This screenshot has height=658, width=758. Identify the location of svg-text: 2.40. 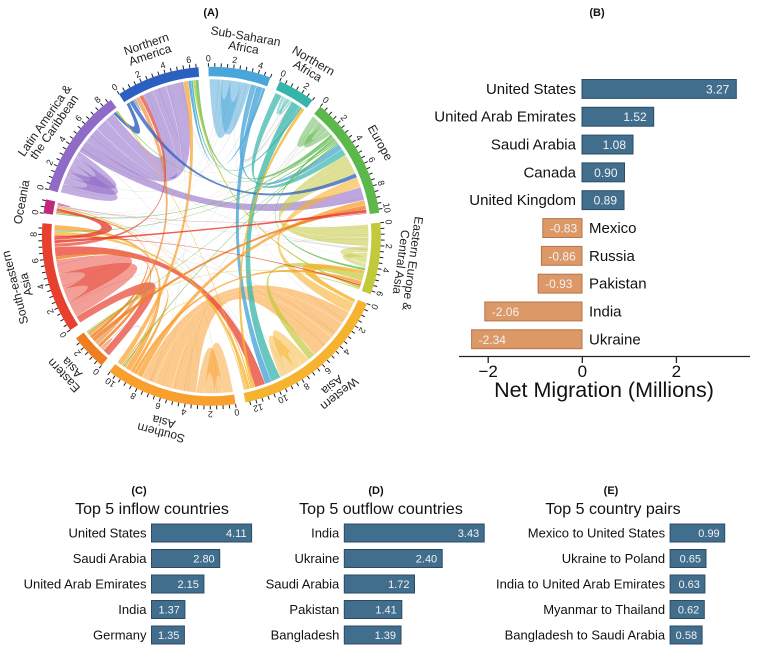
(426, 560).